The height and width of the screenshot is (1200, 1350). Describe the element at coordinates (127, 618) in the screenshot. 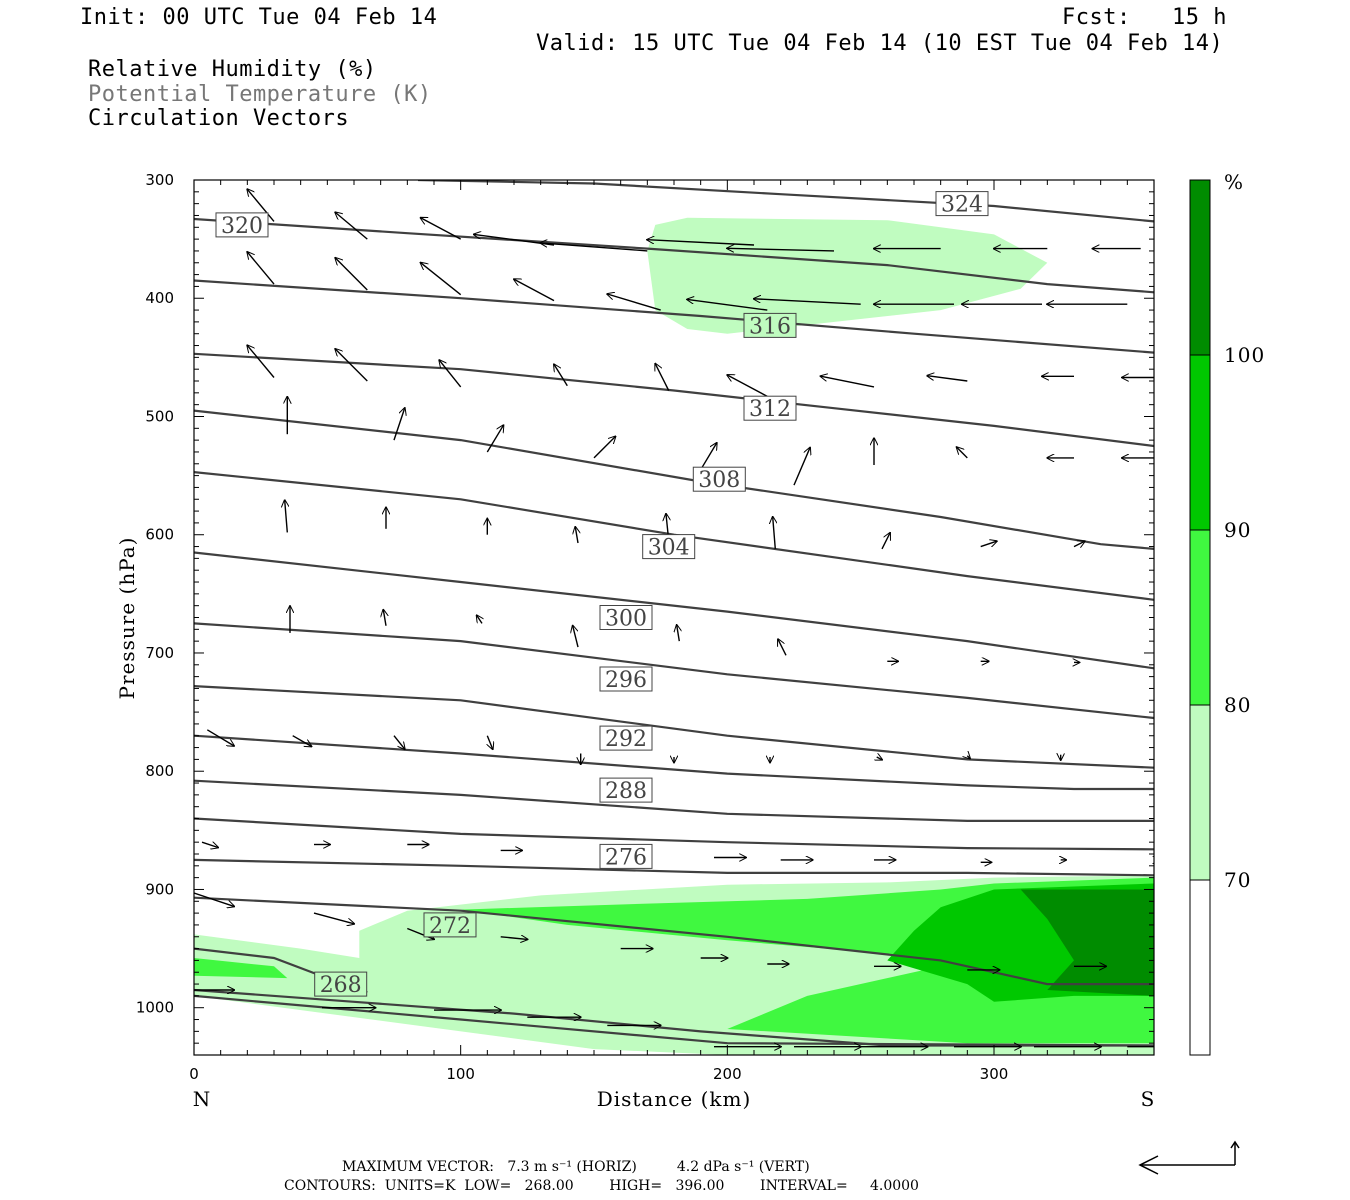

I see `y-axis-title: Pressure (hPa)` at that location.